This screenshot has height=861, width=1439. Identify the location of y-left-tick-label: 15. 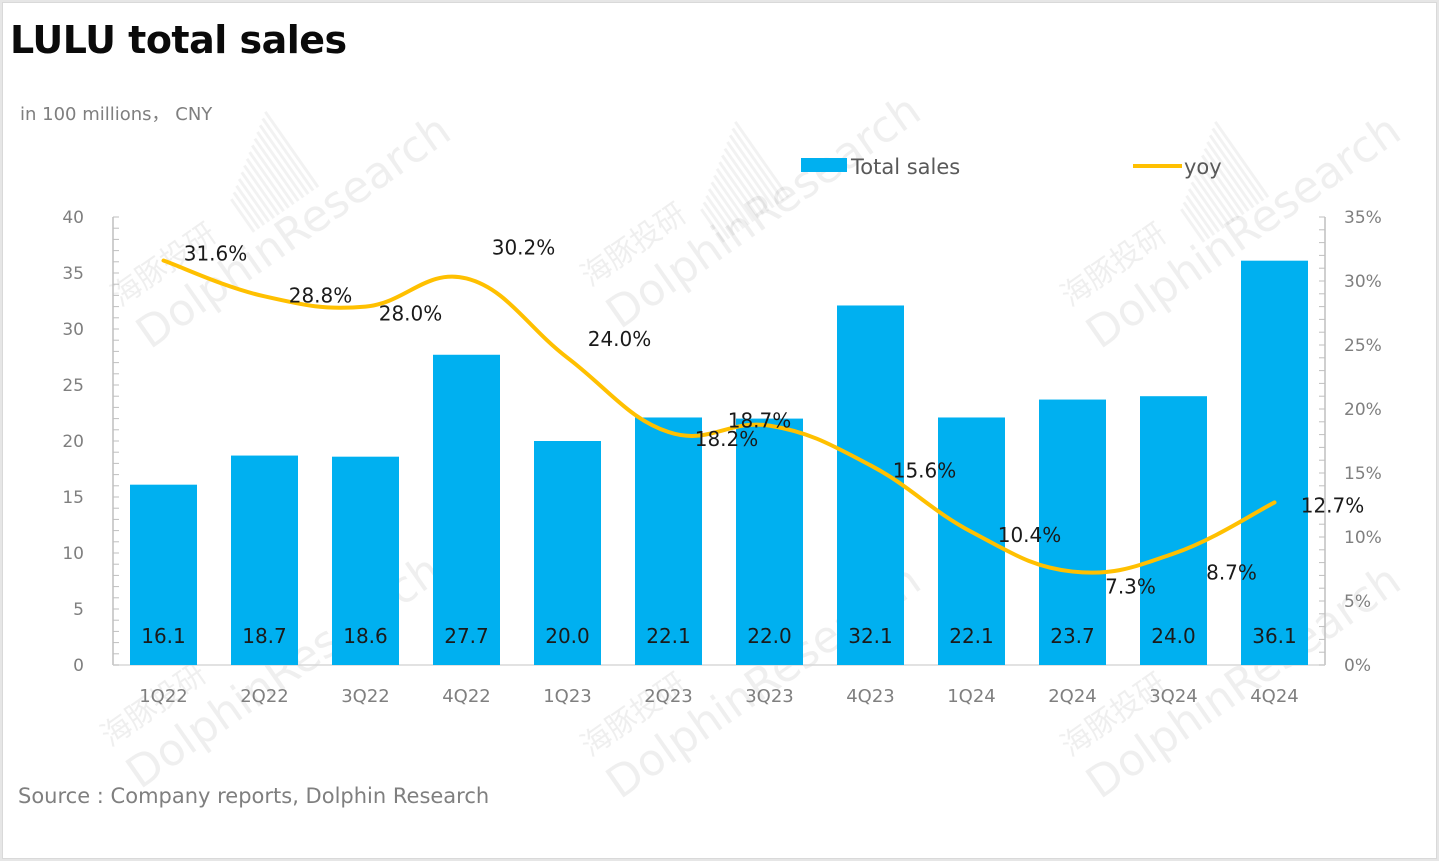
(73, 498).